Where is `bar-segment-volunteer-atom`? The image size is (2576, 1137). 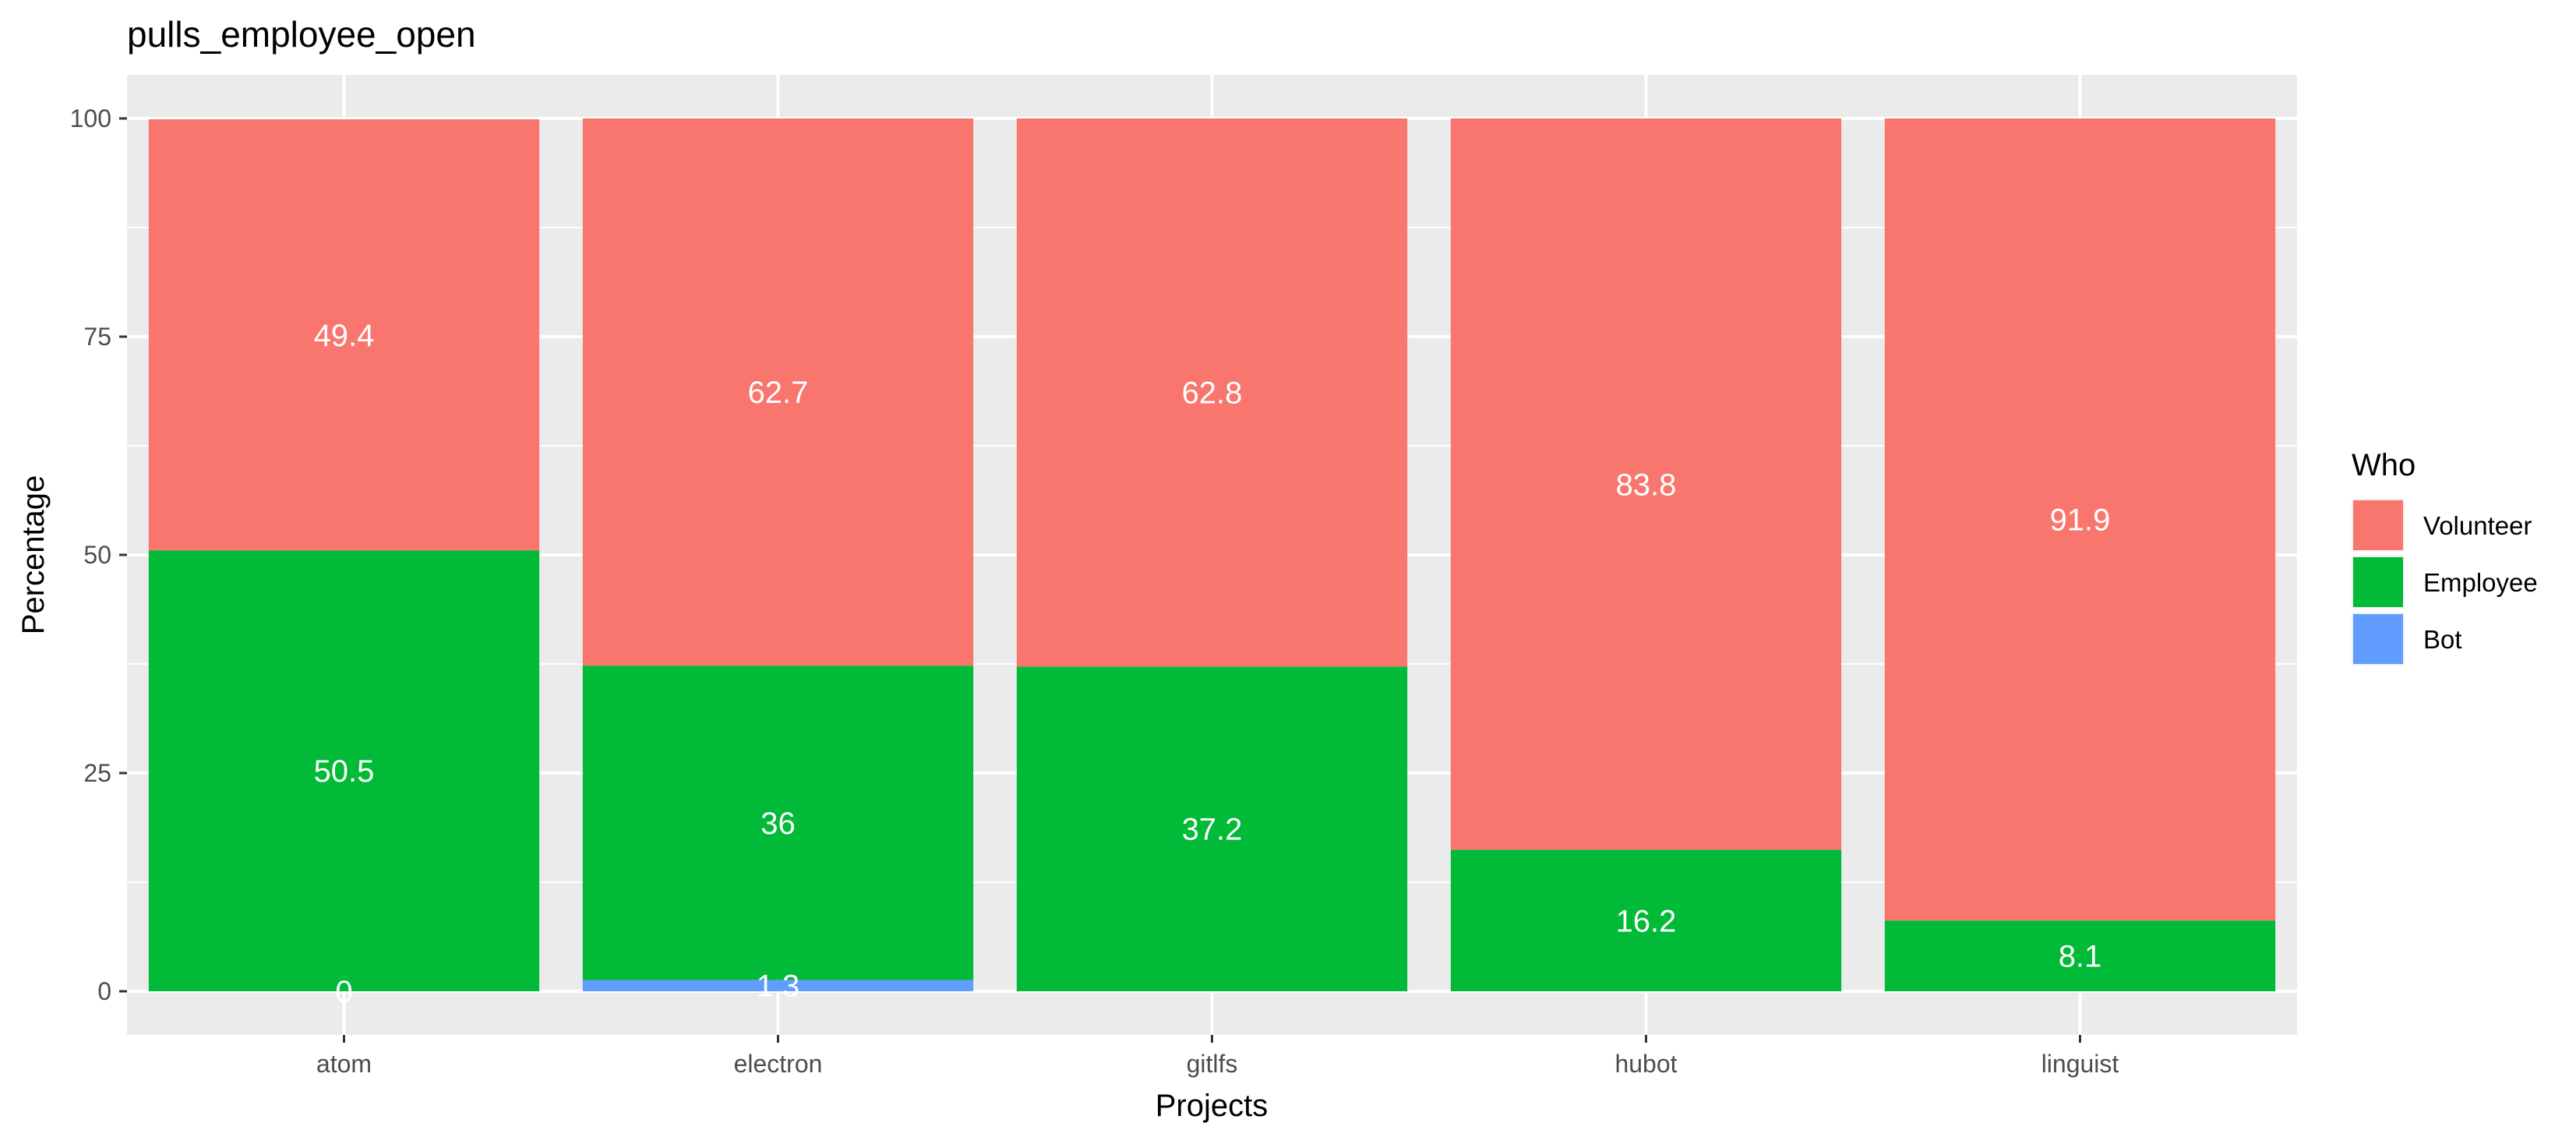
bar-segment-volunteer-atom is located at coordinates (344, 335).